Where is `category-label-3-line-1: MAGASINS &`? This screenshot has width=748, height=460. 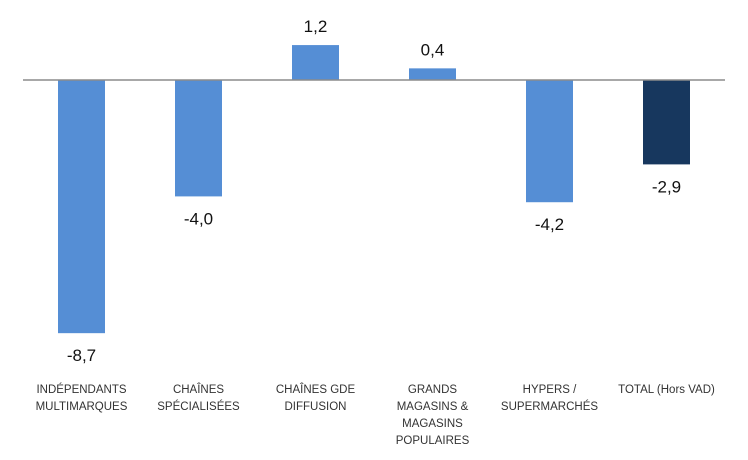
category-label-3-line-1: MAGASINS & is located at coordinates (433, 407).